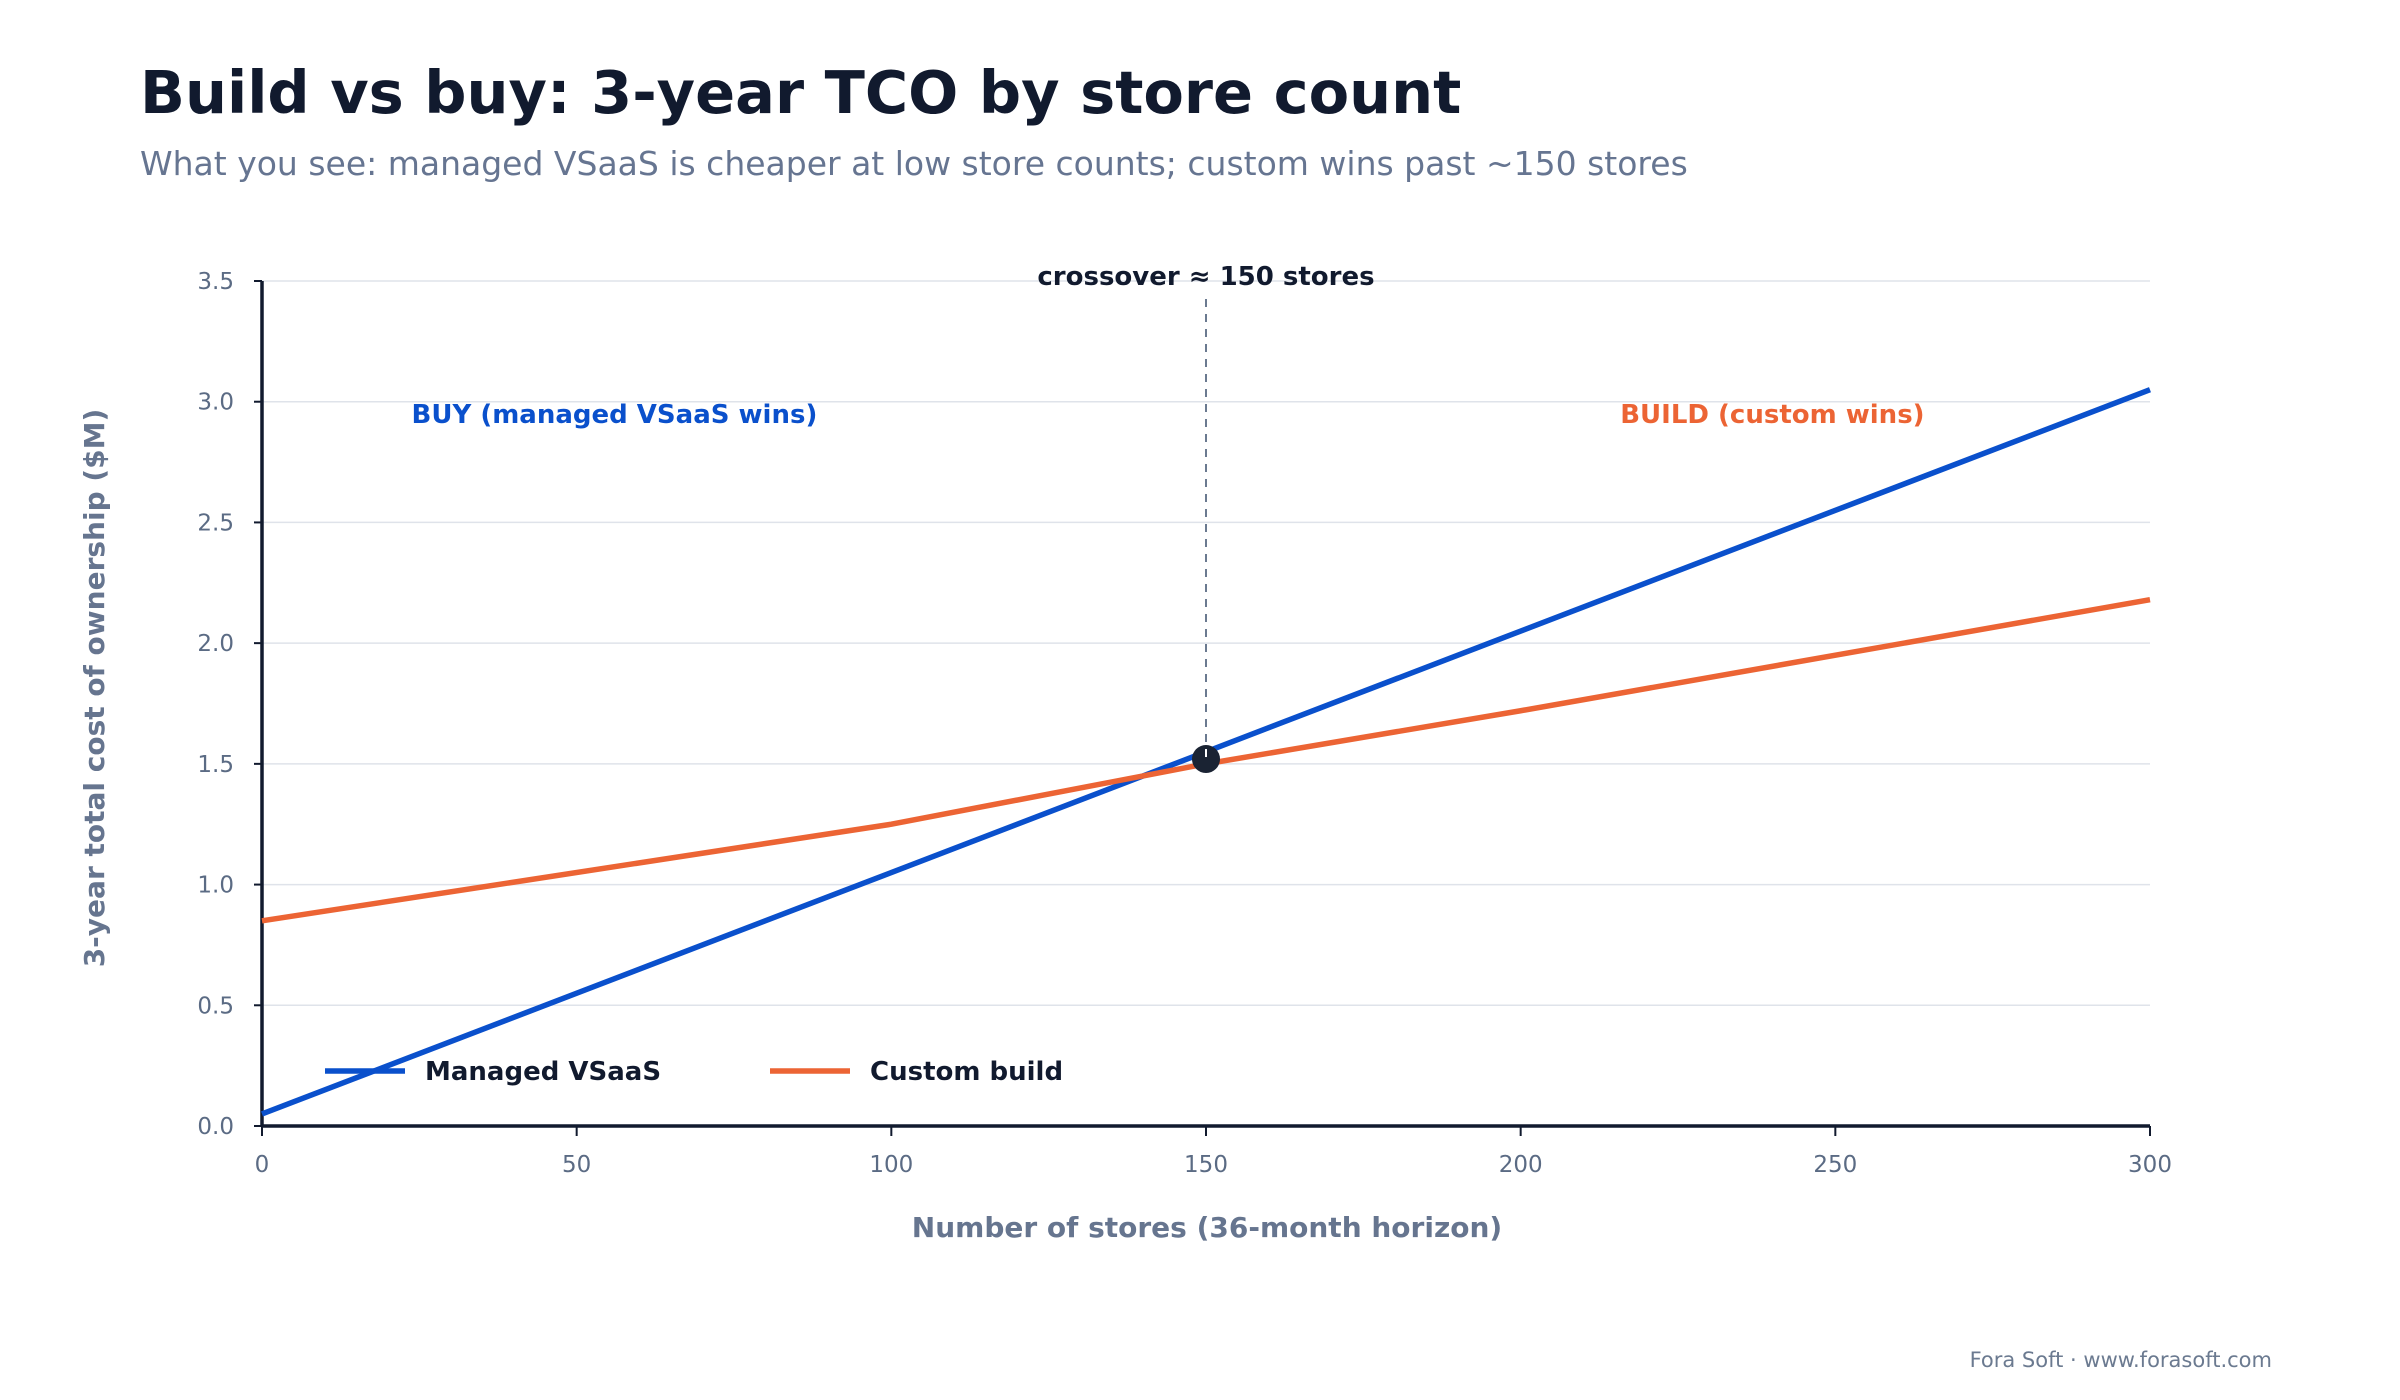  What do you see at coordinates (215, 1006) in the screenshot?
I see `y-tick-label: 0.5` at bounding box center [215, 1006].